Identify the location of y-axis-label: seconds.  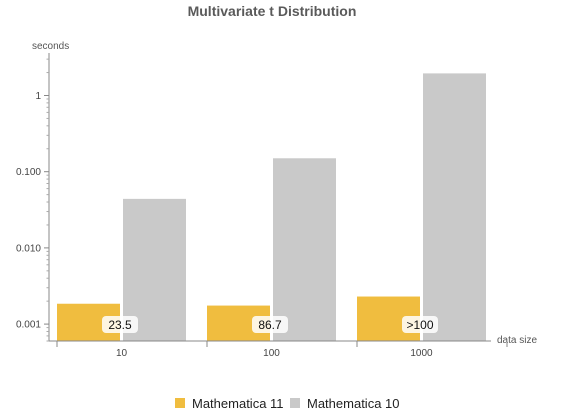
(50, 46).